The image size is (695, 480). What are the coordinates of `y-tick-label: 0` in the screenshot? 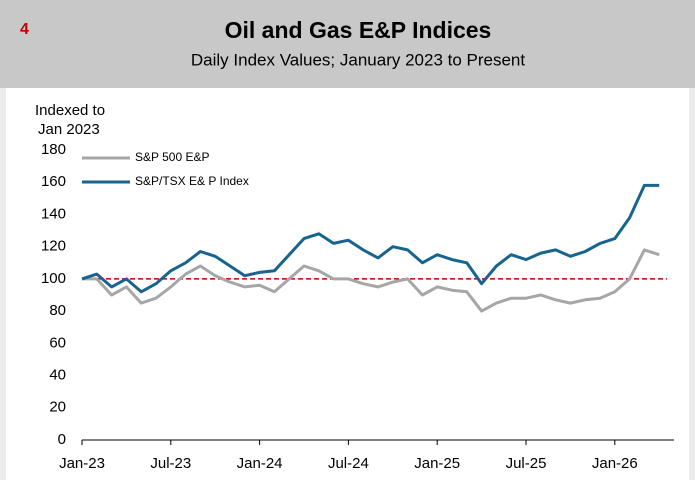 It's located at (62, 439).